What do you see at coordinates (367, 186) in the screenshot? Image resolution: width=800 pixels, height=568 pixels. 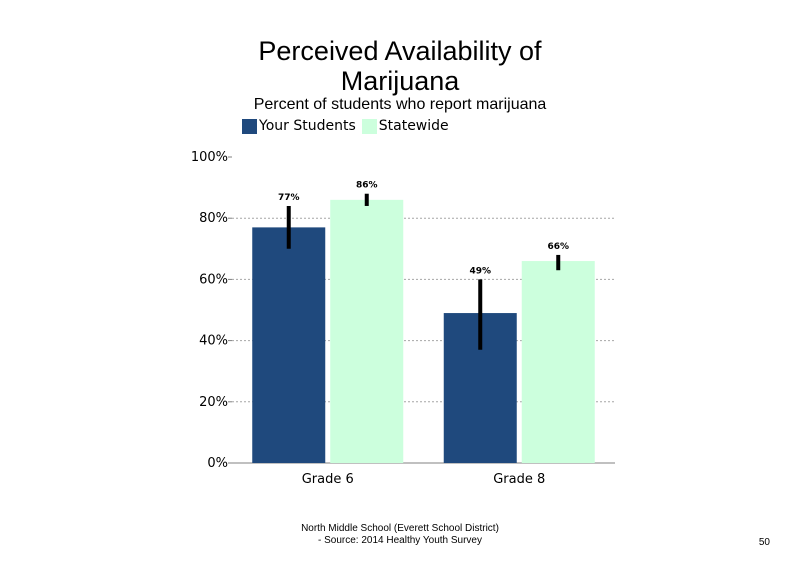 I see `data-label: 86%` at bounding box center [367, 186].